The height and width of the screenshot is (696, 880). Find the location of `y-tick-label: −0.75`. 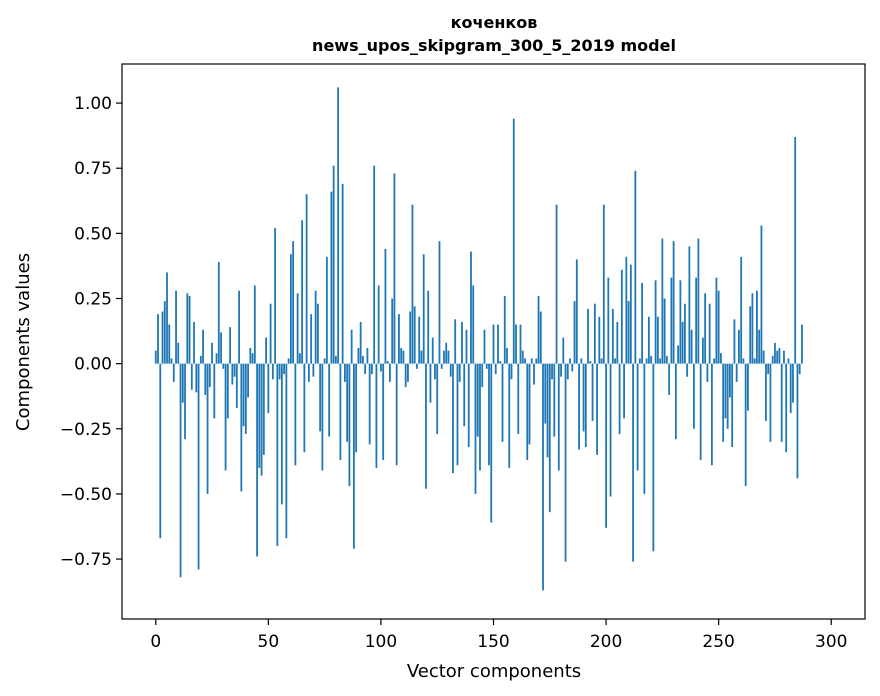

y-tick-label: −0.75 is located at coordinates (86, 560).